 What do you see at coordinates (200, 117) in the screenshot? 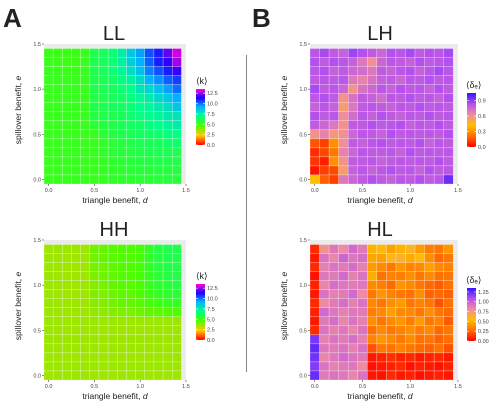
I see `colorbar-gradient` at bounding box center [200, 117].